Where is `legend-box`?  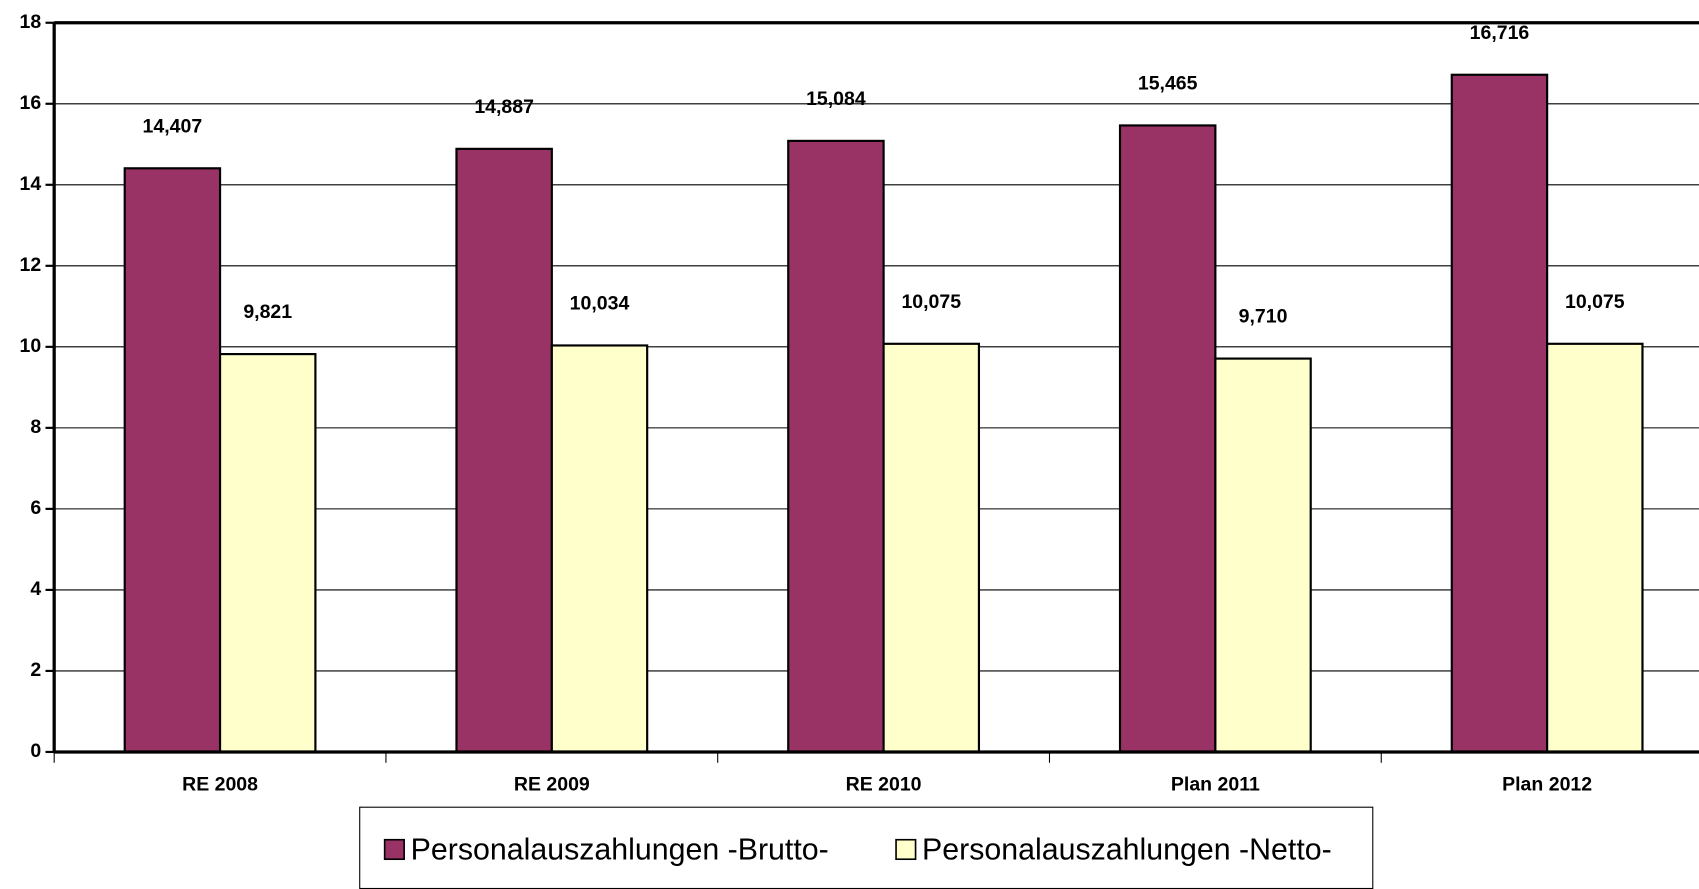 legend-box is located at coordinates (866, 847).